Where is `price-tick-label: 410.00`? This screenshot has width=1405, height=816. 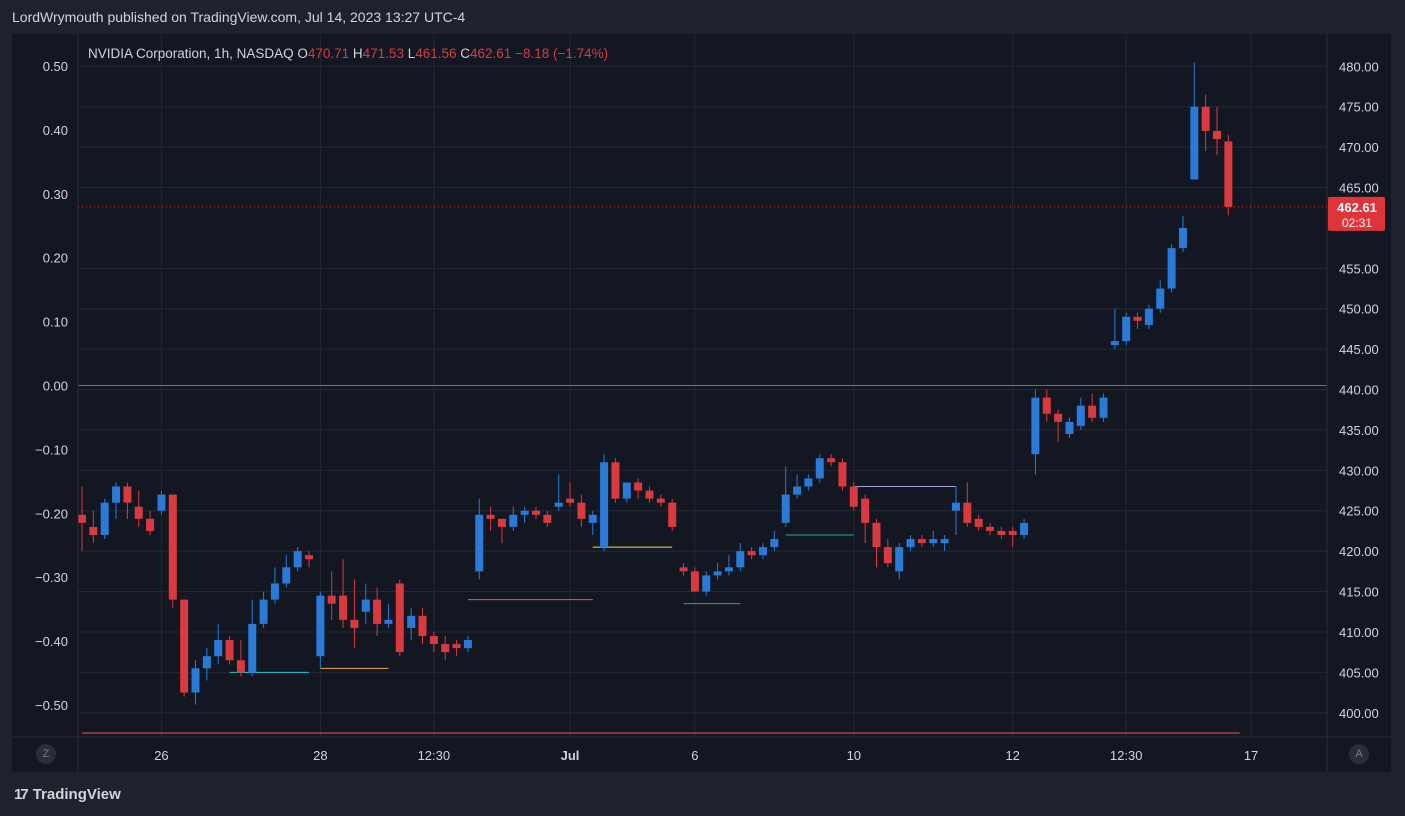
price-tick-label: 410.00 is located at coordinates (1359, 632).